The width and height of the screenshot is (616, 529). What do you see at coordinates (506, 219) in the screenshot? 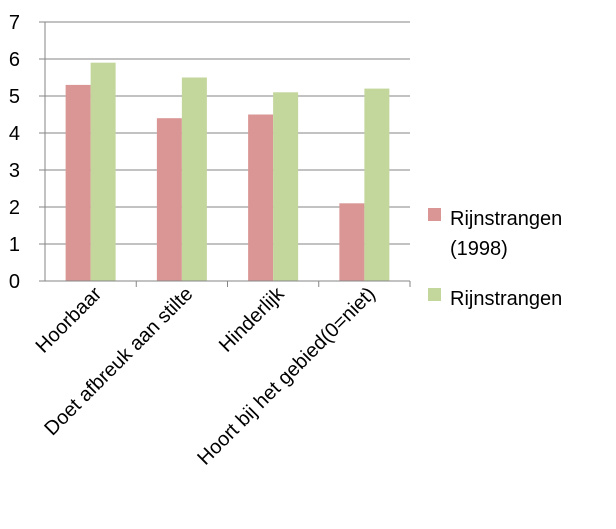
I see `legend-label-1: Rijnstrangen` at bounding box center [506, 219].